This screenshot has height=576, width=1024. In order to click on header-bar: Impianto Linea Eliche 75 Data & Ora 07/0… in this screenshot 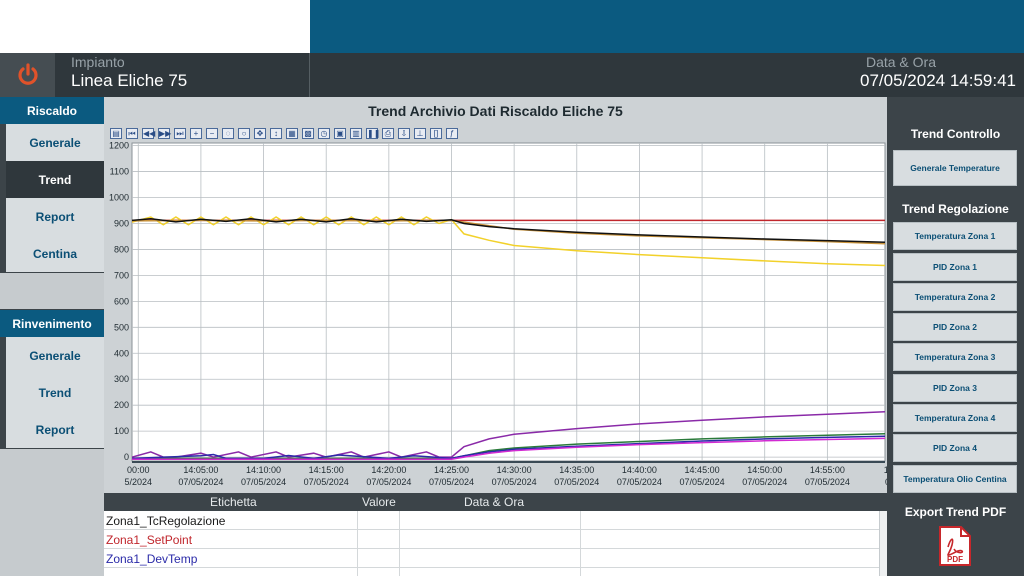, I will do `click(512, 75)`.